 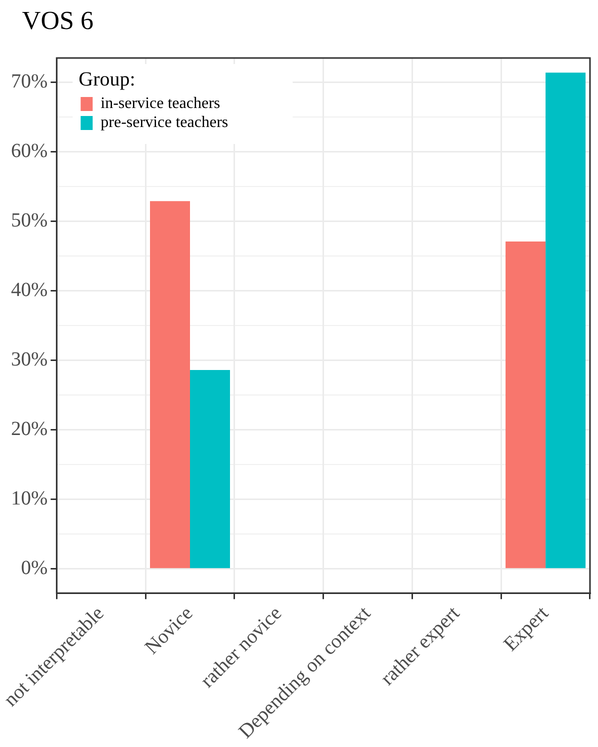 What do you see at coordinates (29, 151) in the screenshot?
I see `y-tick-label: 60%` at bounding box center [29, 151].